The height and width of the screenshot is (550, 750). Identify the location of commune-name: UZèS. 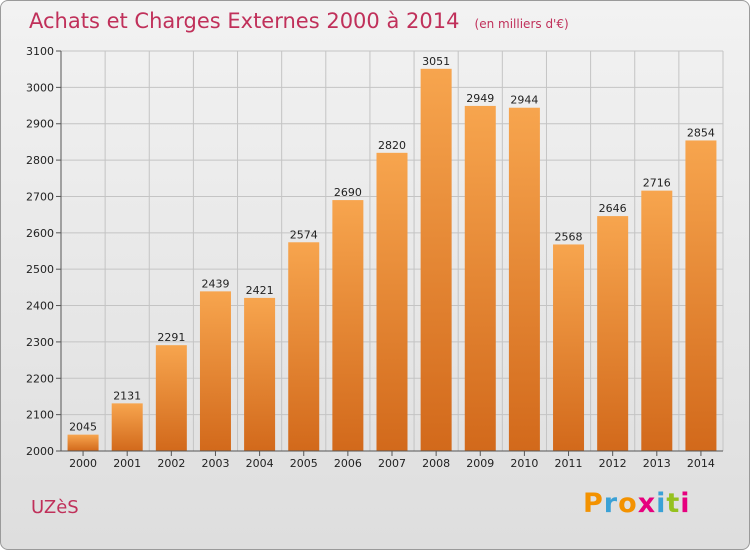
(55, 507).